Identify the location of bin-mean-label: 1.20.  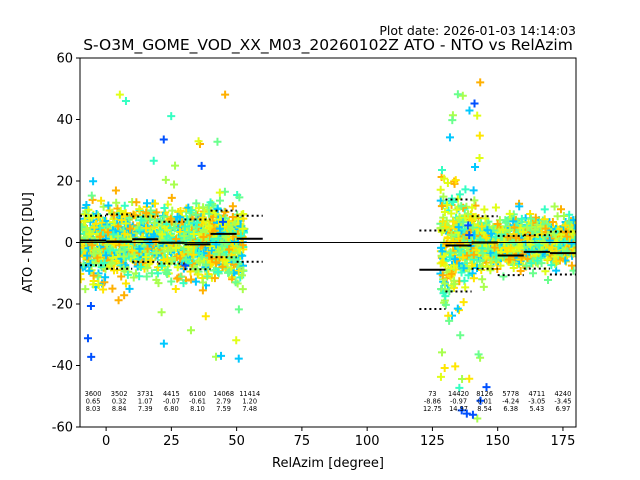
(249, 402).